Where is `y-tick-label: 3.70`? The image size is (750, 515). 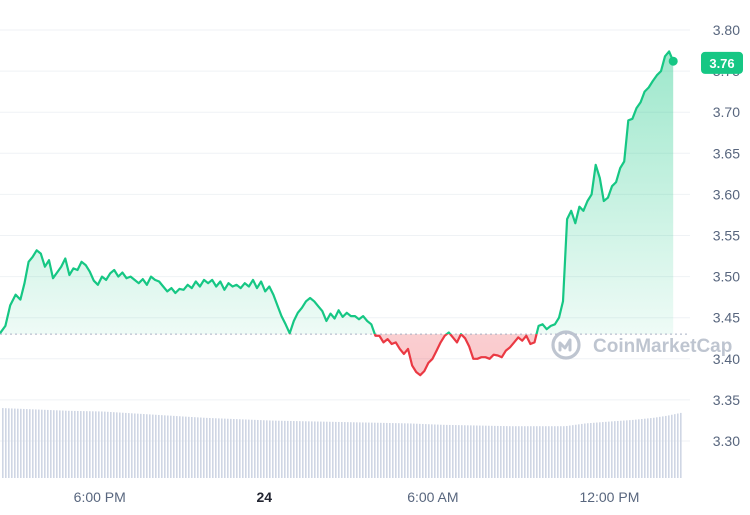
y-tick-label: 3.70 is located at coordinates (726, 112).